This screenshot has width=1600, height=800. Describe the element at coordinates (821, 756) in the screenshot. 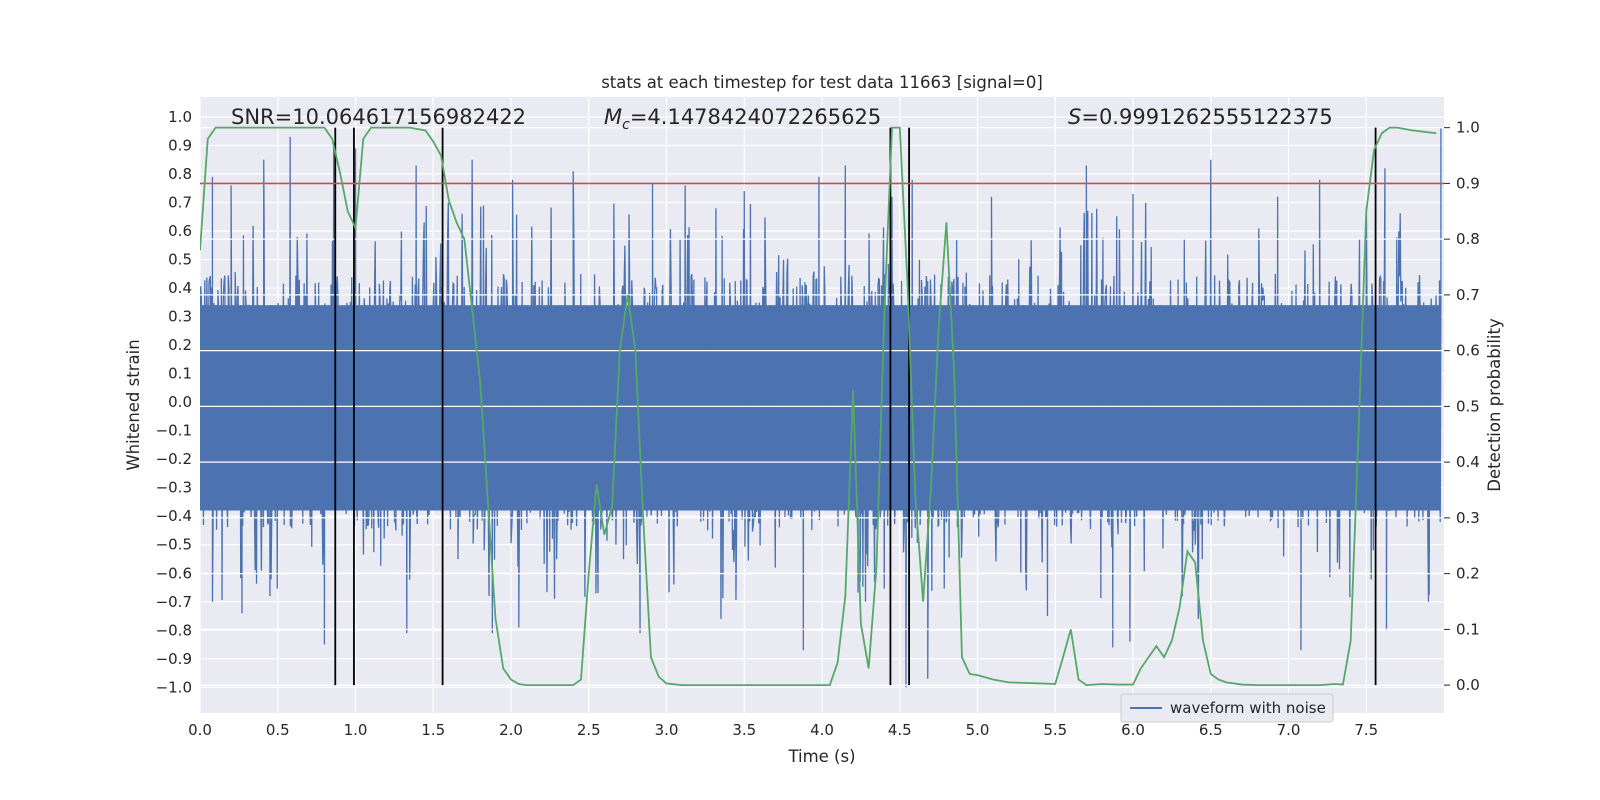

I see `x-axis-label: Time (s)` at that location.